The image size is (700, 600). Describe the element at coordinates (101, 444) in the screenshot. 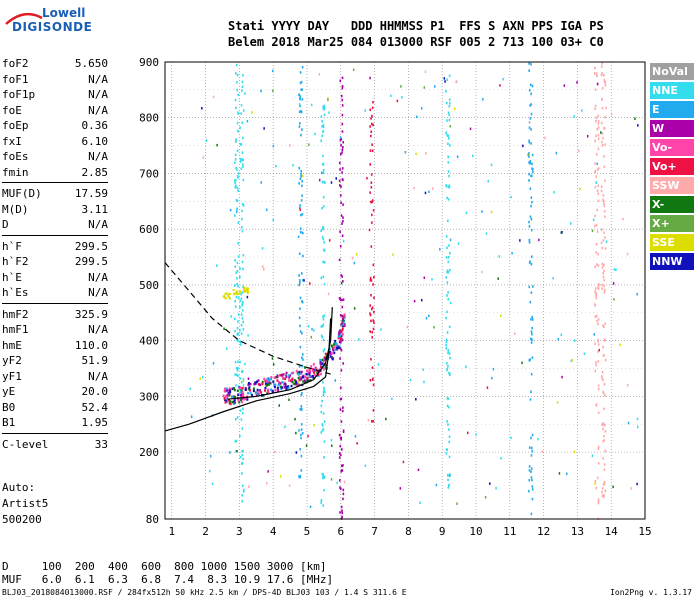

I see `param-value: 33` at that location.